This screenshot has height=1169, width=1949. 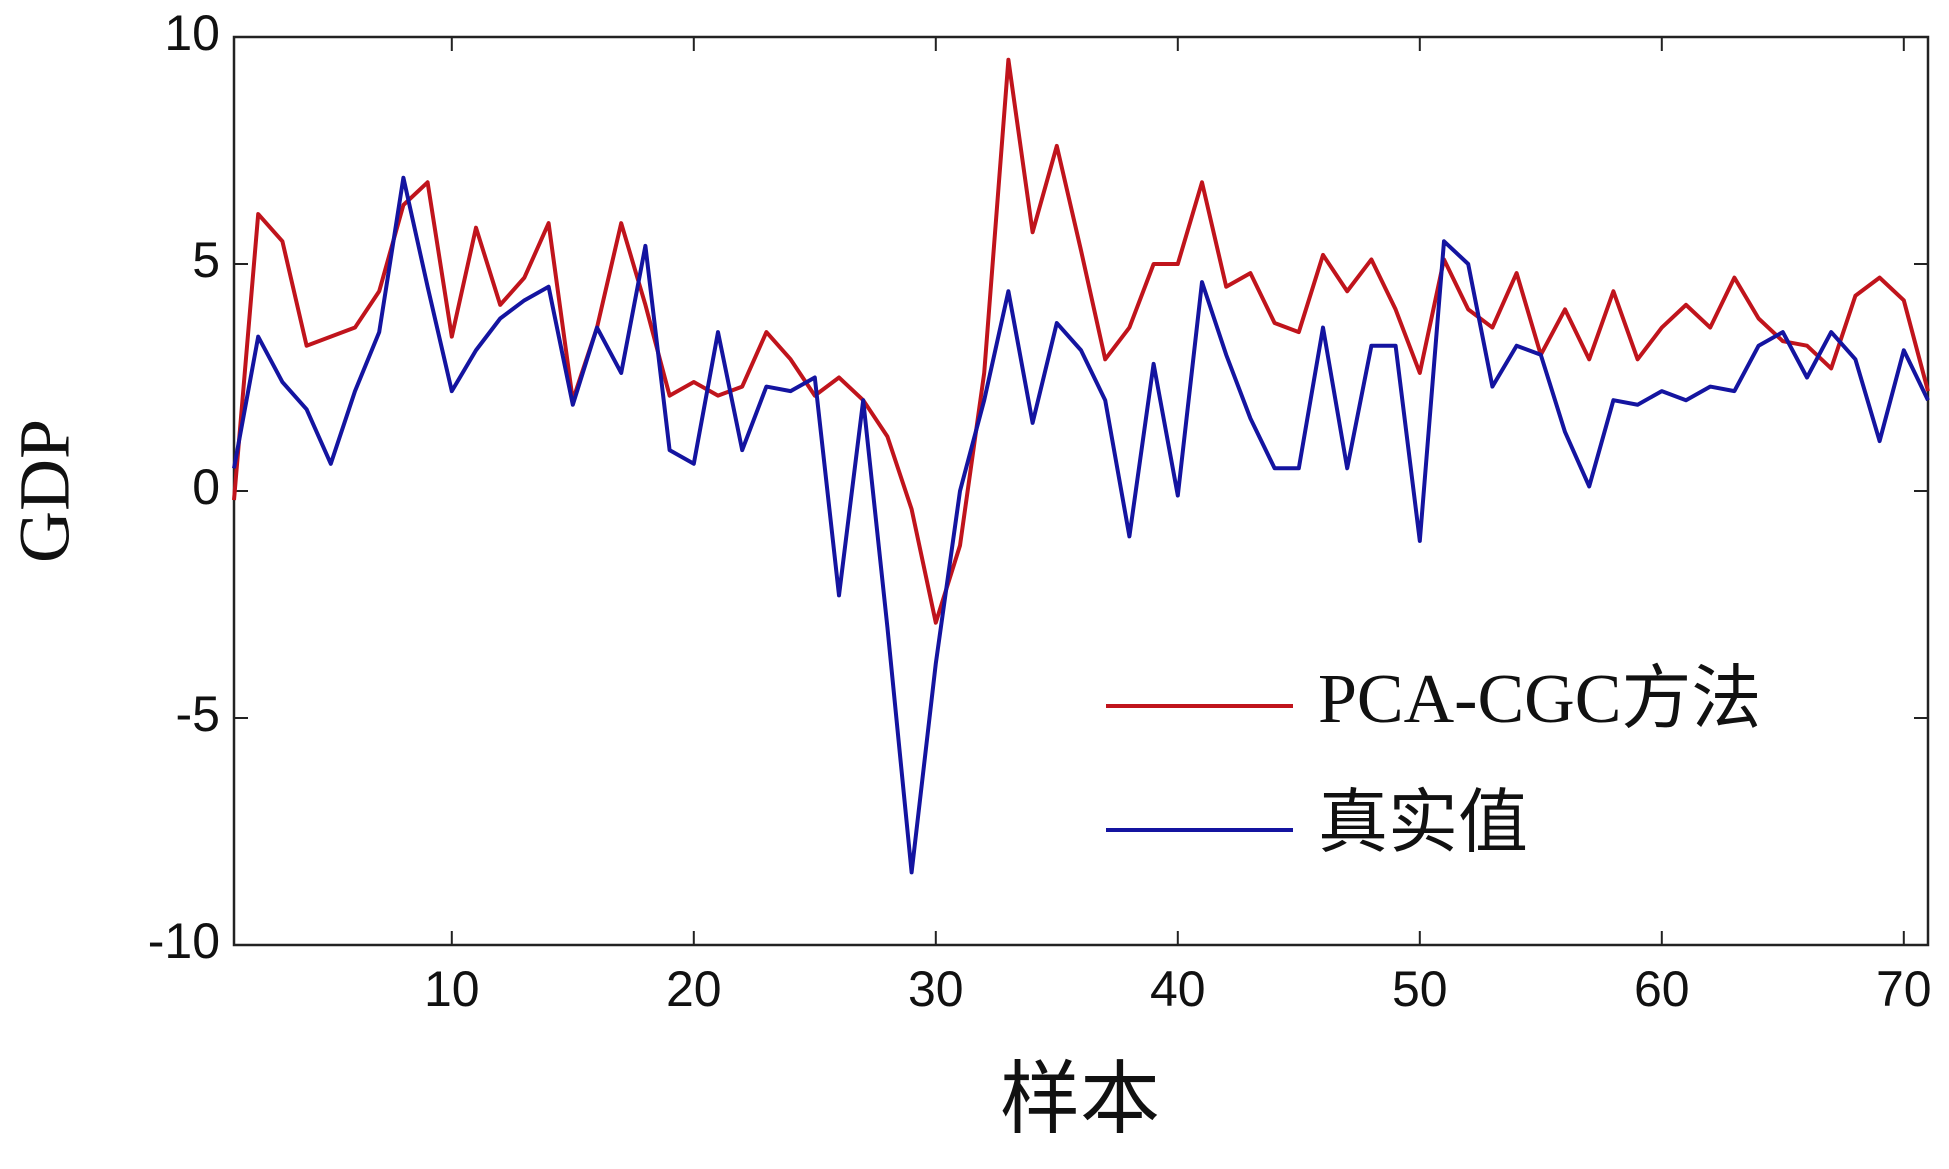 I want to click on y-axis-label: GDP, so click(x=45, y=491).